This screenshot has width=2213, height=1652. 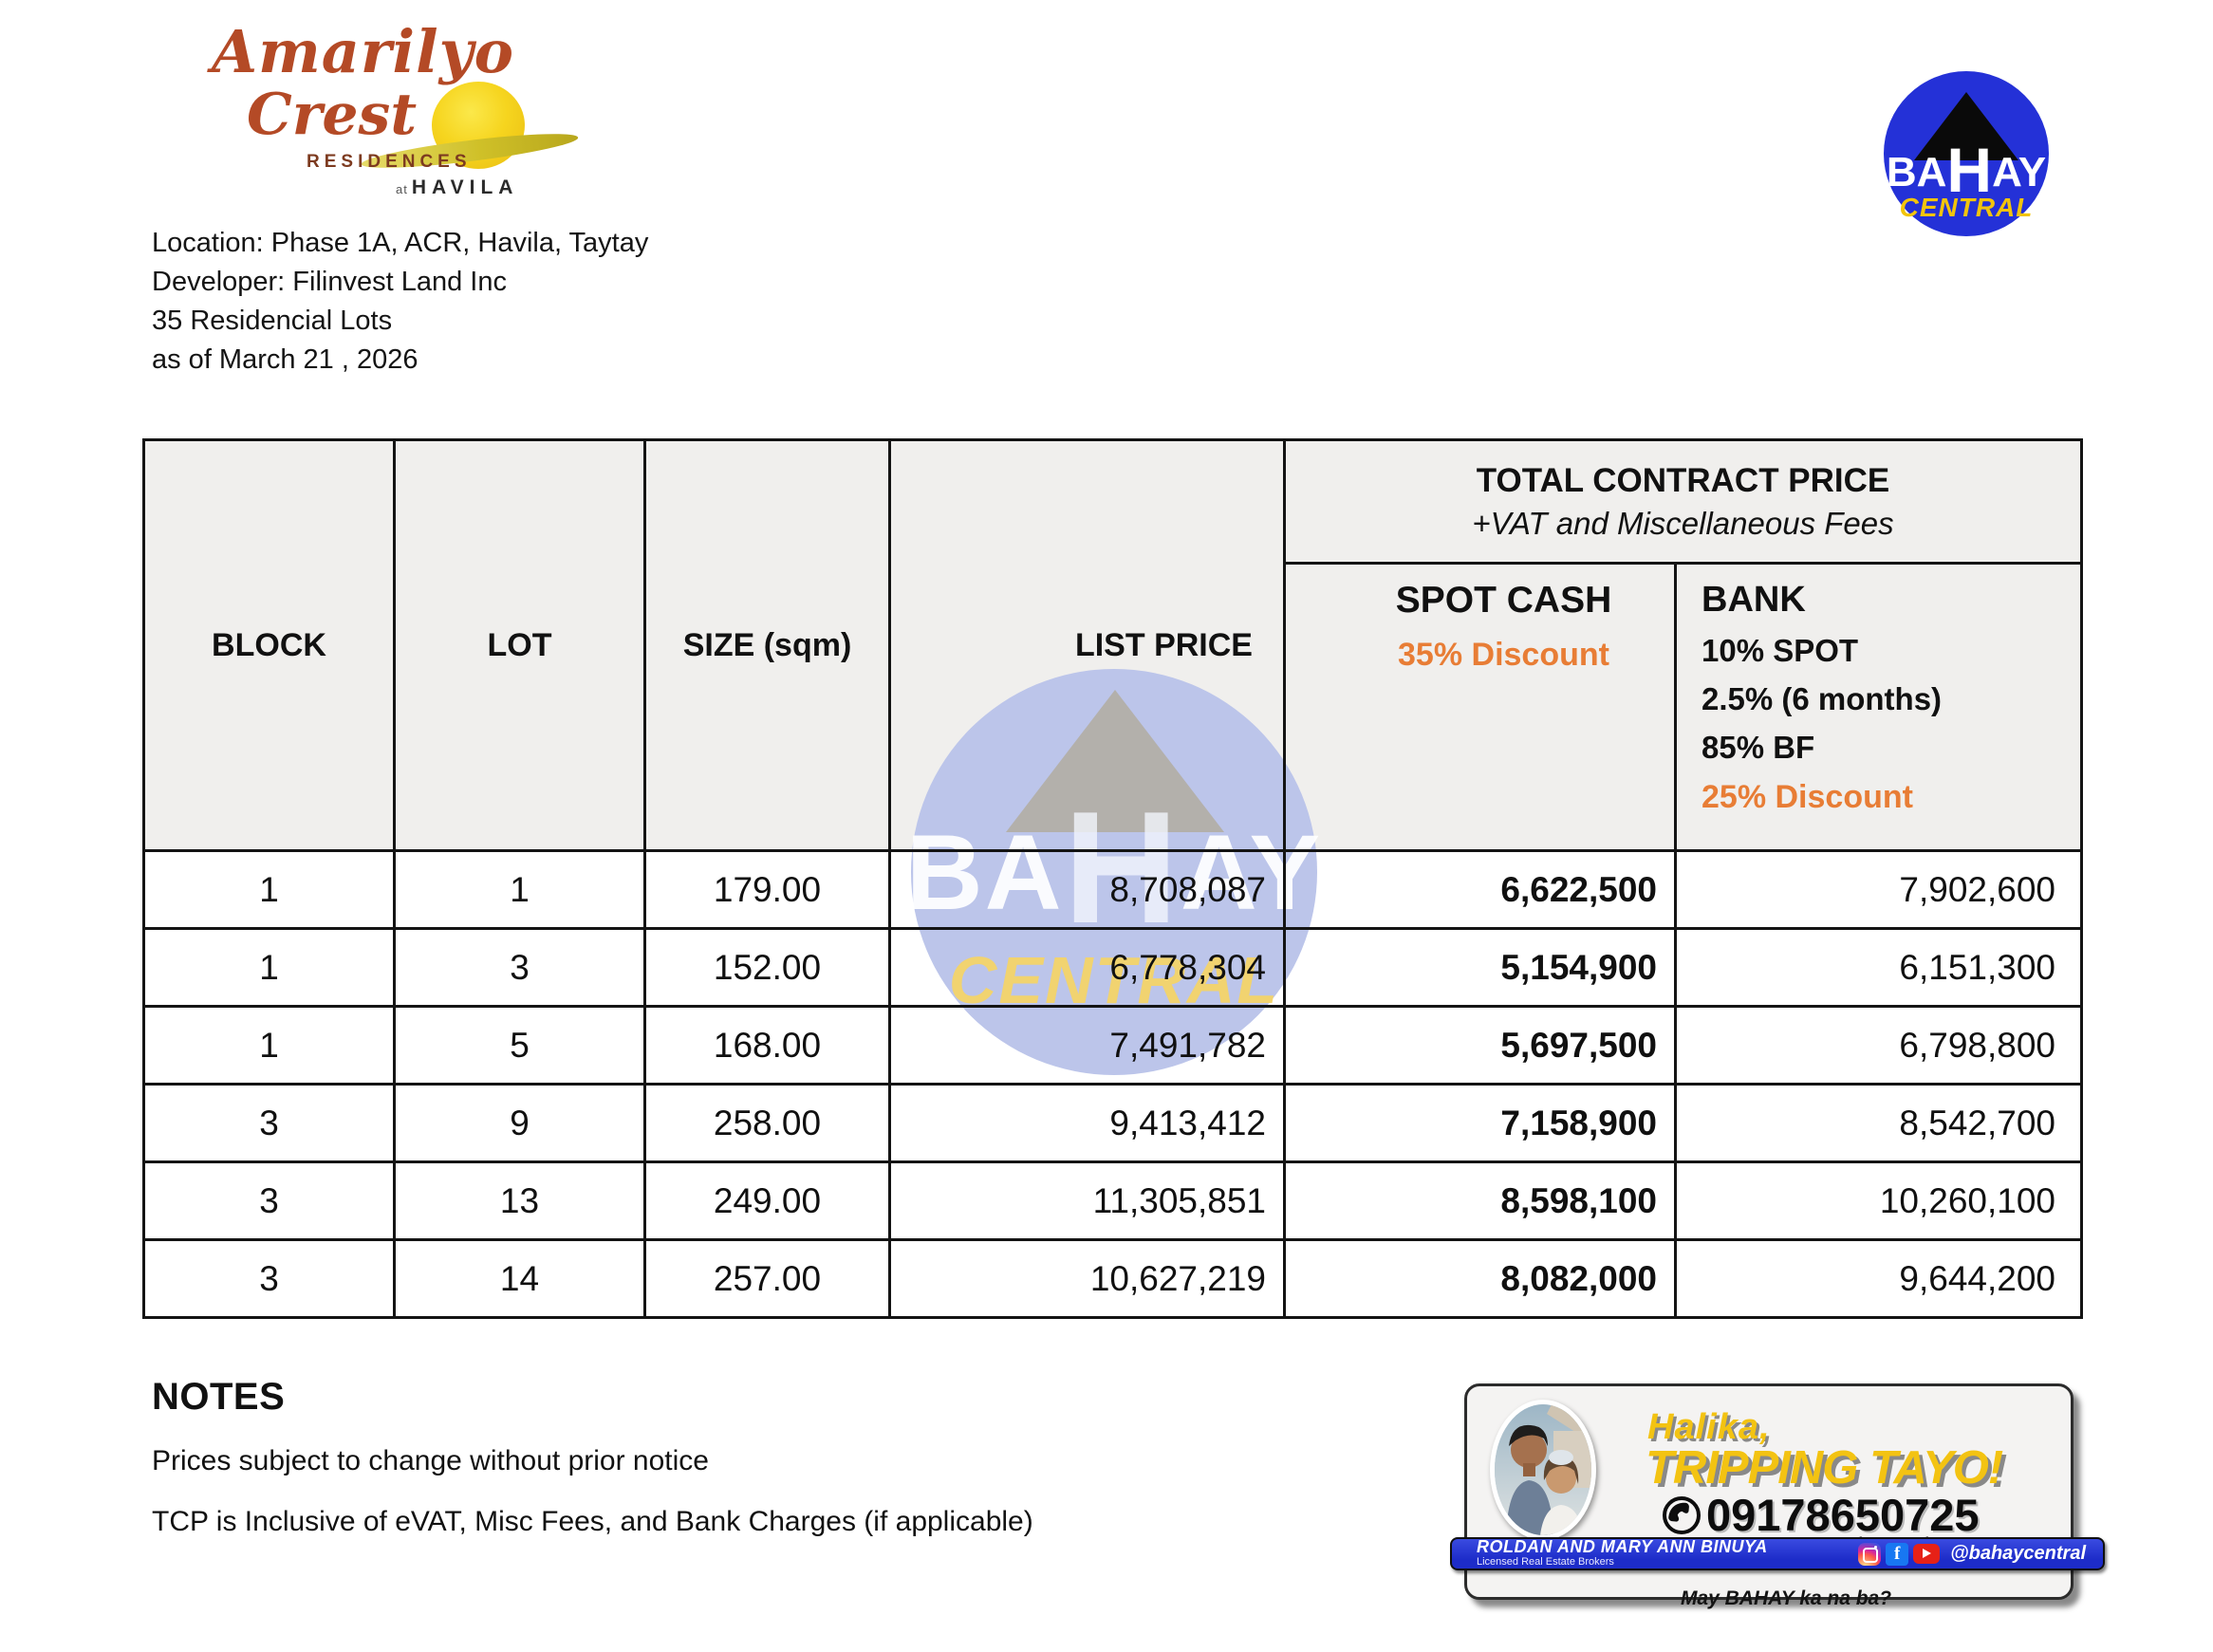 I want to click on bank-term-bf: 85% BF, so click(x=1759, y=747).